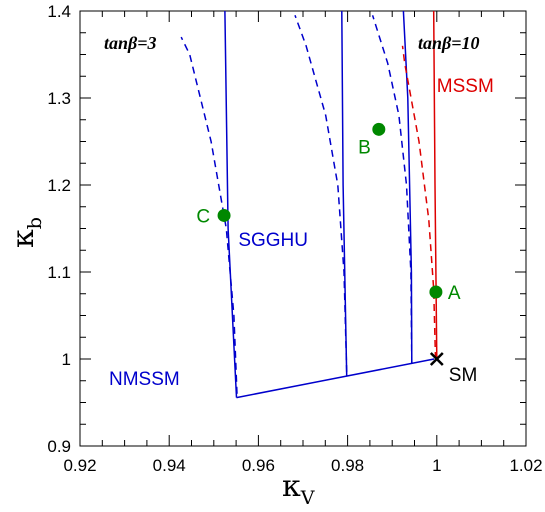 Image resolution: width=545 pixels, height=512 pixels. I want to click on point-a, so click(436, 292).